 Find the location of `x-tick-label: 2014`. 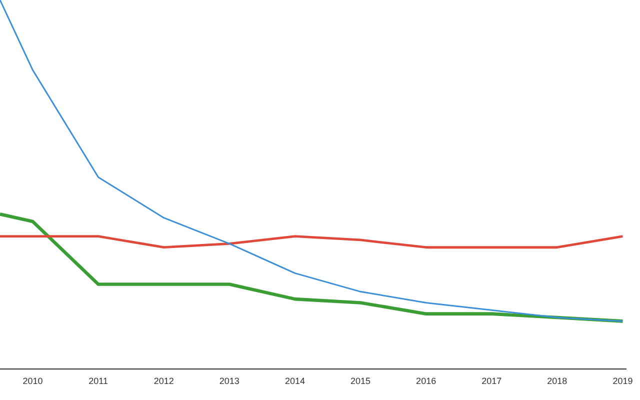

x-tick-label: 2014 is located at coordinates (294, 381).